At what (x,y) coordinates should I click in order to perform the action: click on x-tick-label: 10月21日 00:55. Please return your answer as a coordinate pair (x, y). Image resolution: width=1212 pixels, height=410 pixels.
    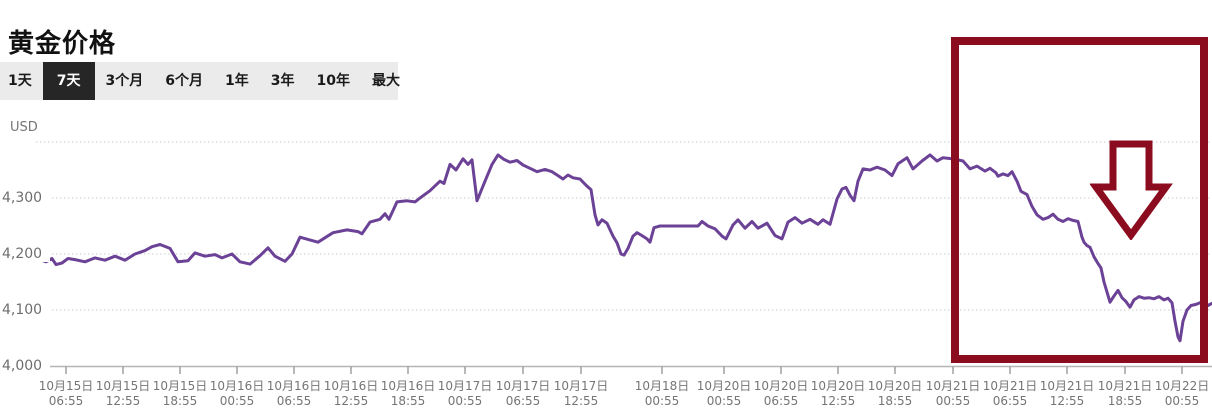
    Looking at the image, I should click on (953, 393).